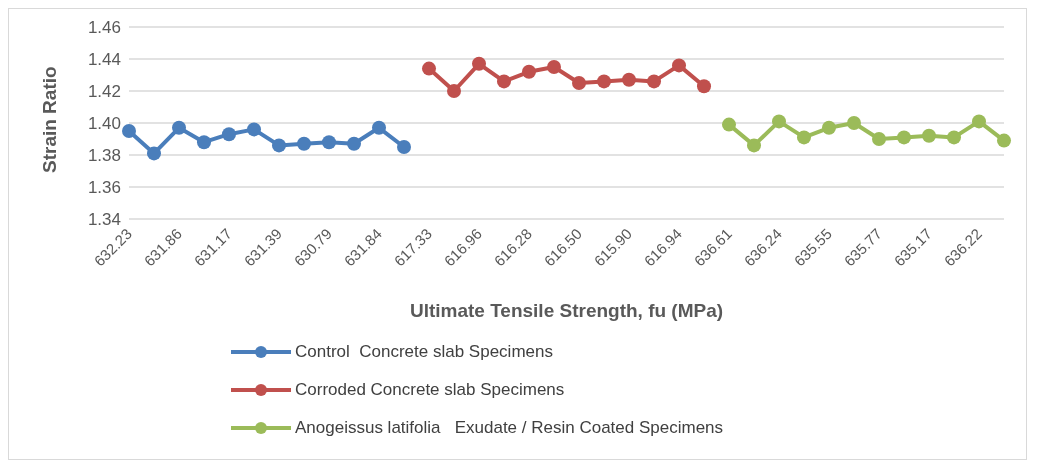 This screenshot has height=470, width=1037. I want to click on y-tick-label: 1.36, so click(104, 188).